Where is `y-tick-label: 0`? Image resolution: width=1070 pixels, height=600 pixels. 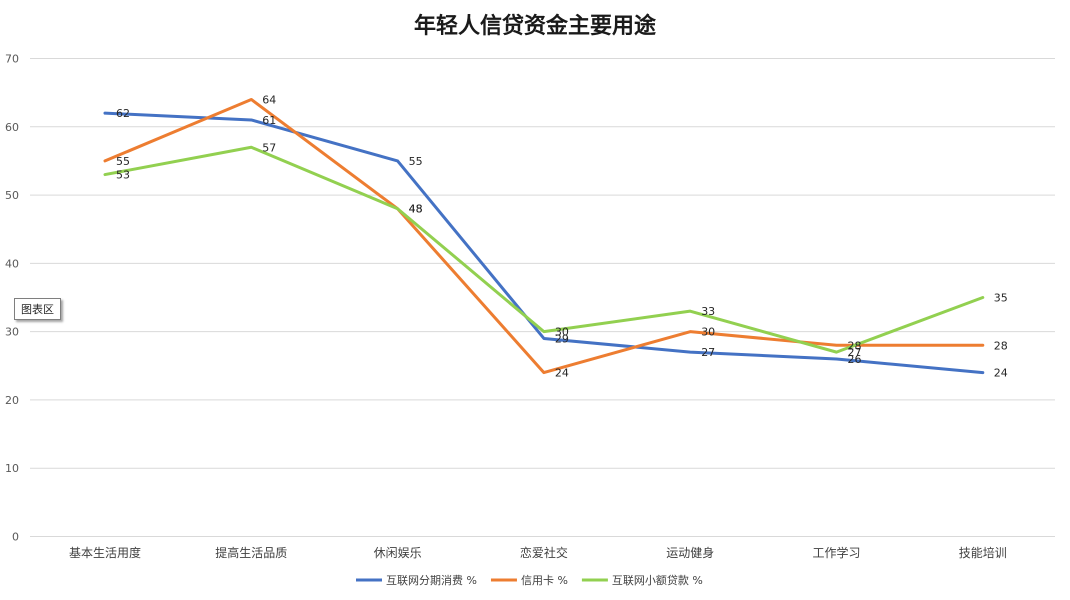
y-tick-label: 0 is located at coordinates (15, 537).